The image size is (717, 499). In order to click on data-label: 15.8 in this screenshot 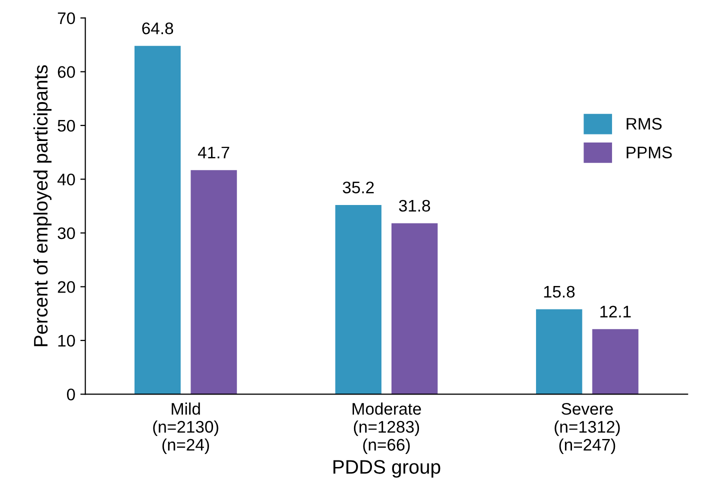, I will do `click(559, 292)`.